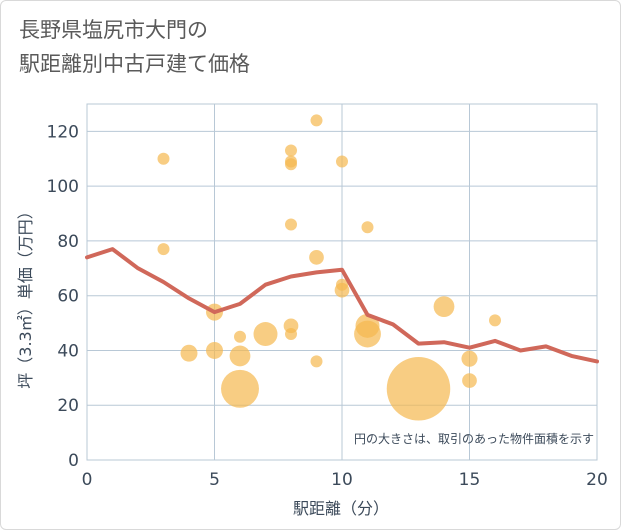  What do you see at coordinates (134, 47) in the screenshot?
I see `chart-title: 長野県塩尻市大門の 駅距離別中古戸建て価格` at bounding box center [134, 47].